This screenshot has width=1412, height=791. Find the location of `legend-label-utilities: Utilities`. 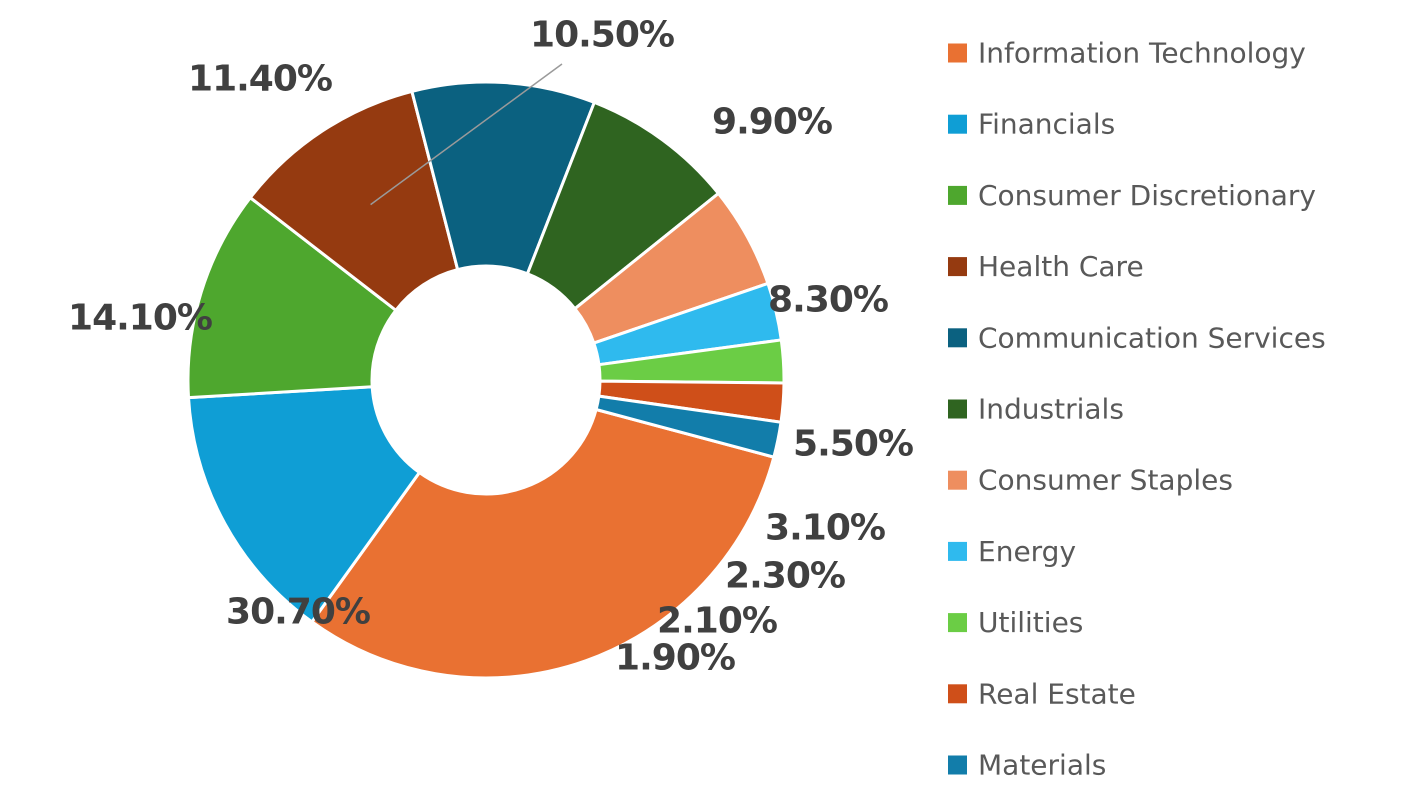

legend-label-utilities: Utilities is located at coordinates (1030, 622).